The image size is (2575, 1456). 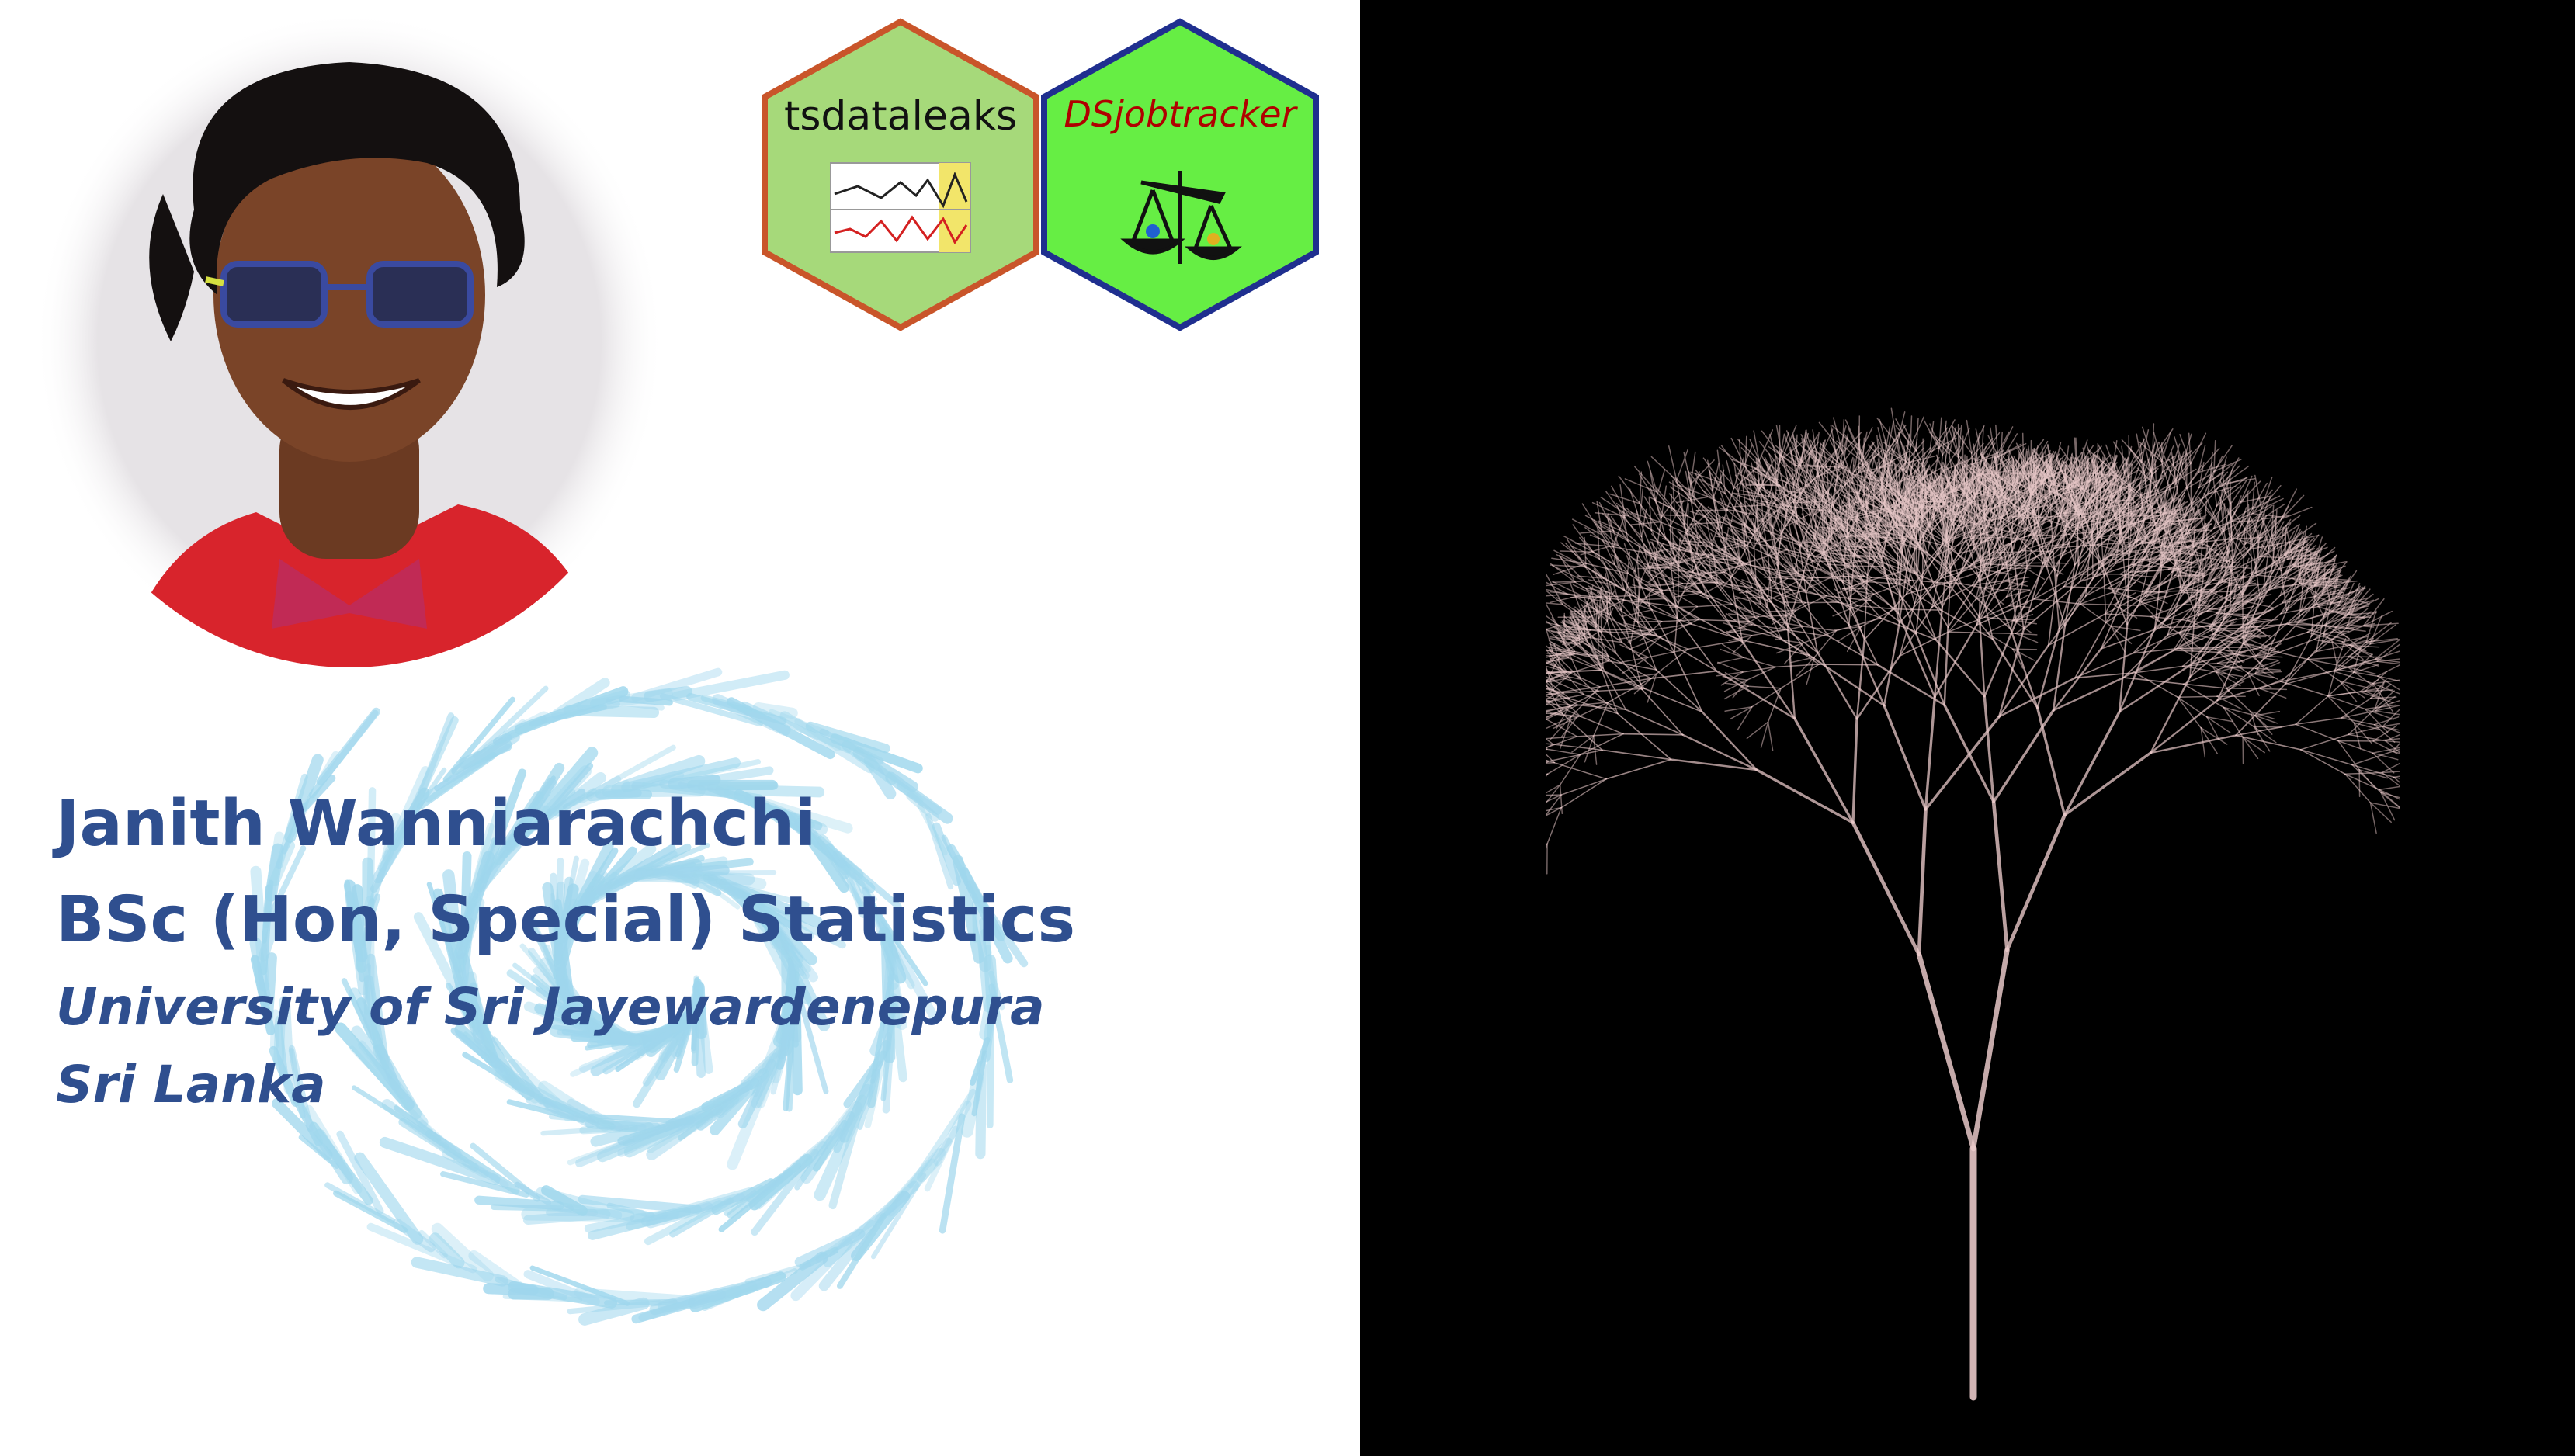 I want to click on tsdataleaks-hex-logo: tsdataleaks, so click(x=900, y=175).